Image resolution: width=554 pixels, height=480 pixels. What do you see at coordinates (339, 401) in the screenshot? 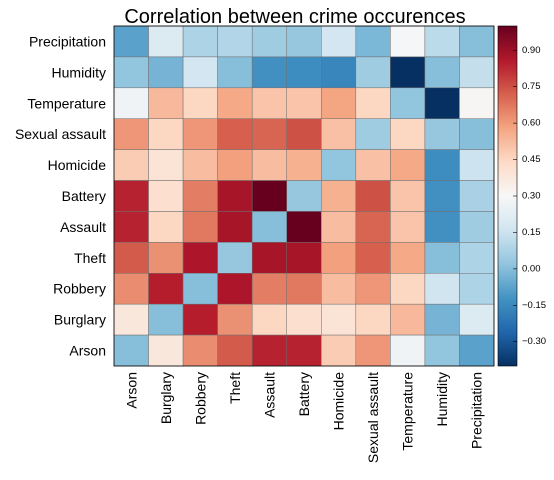
I see `column-label: Homicide` at bounding box center [339, 401].